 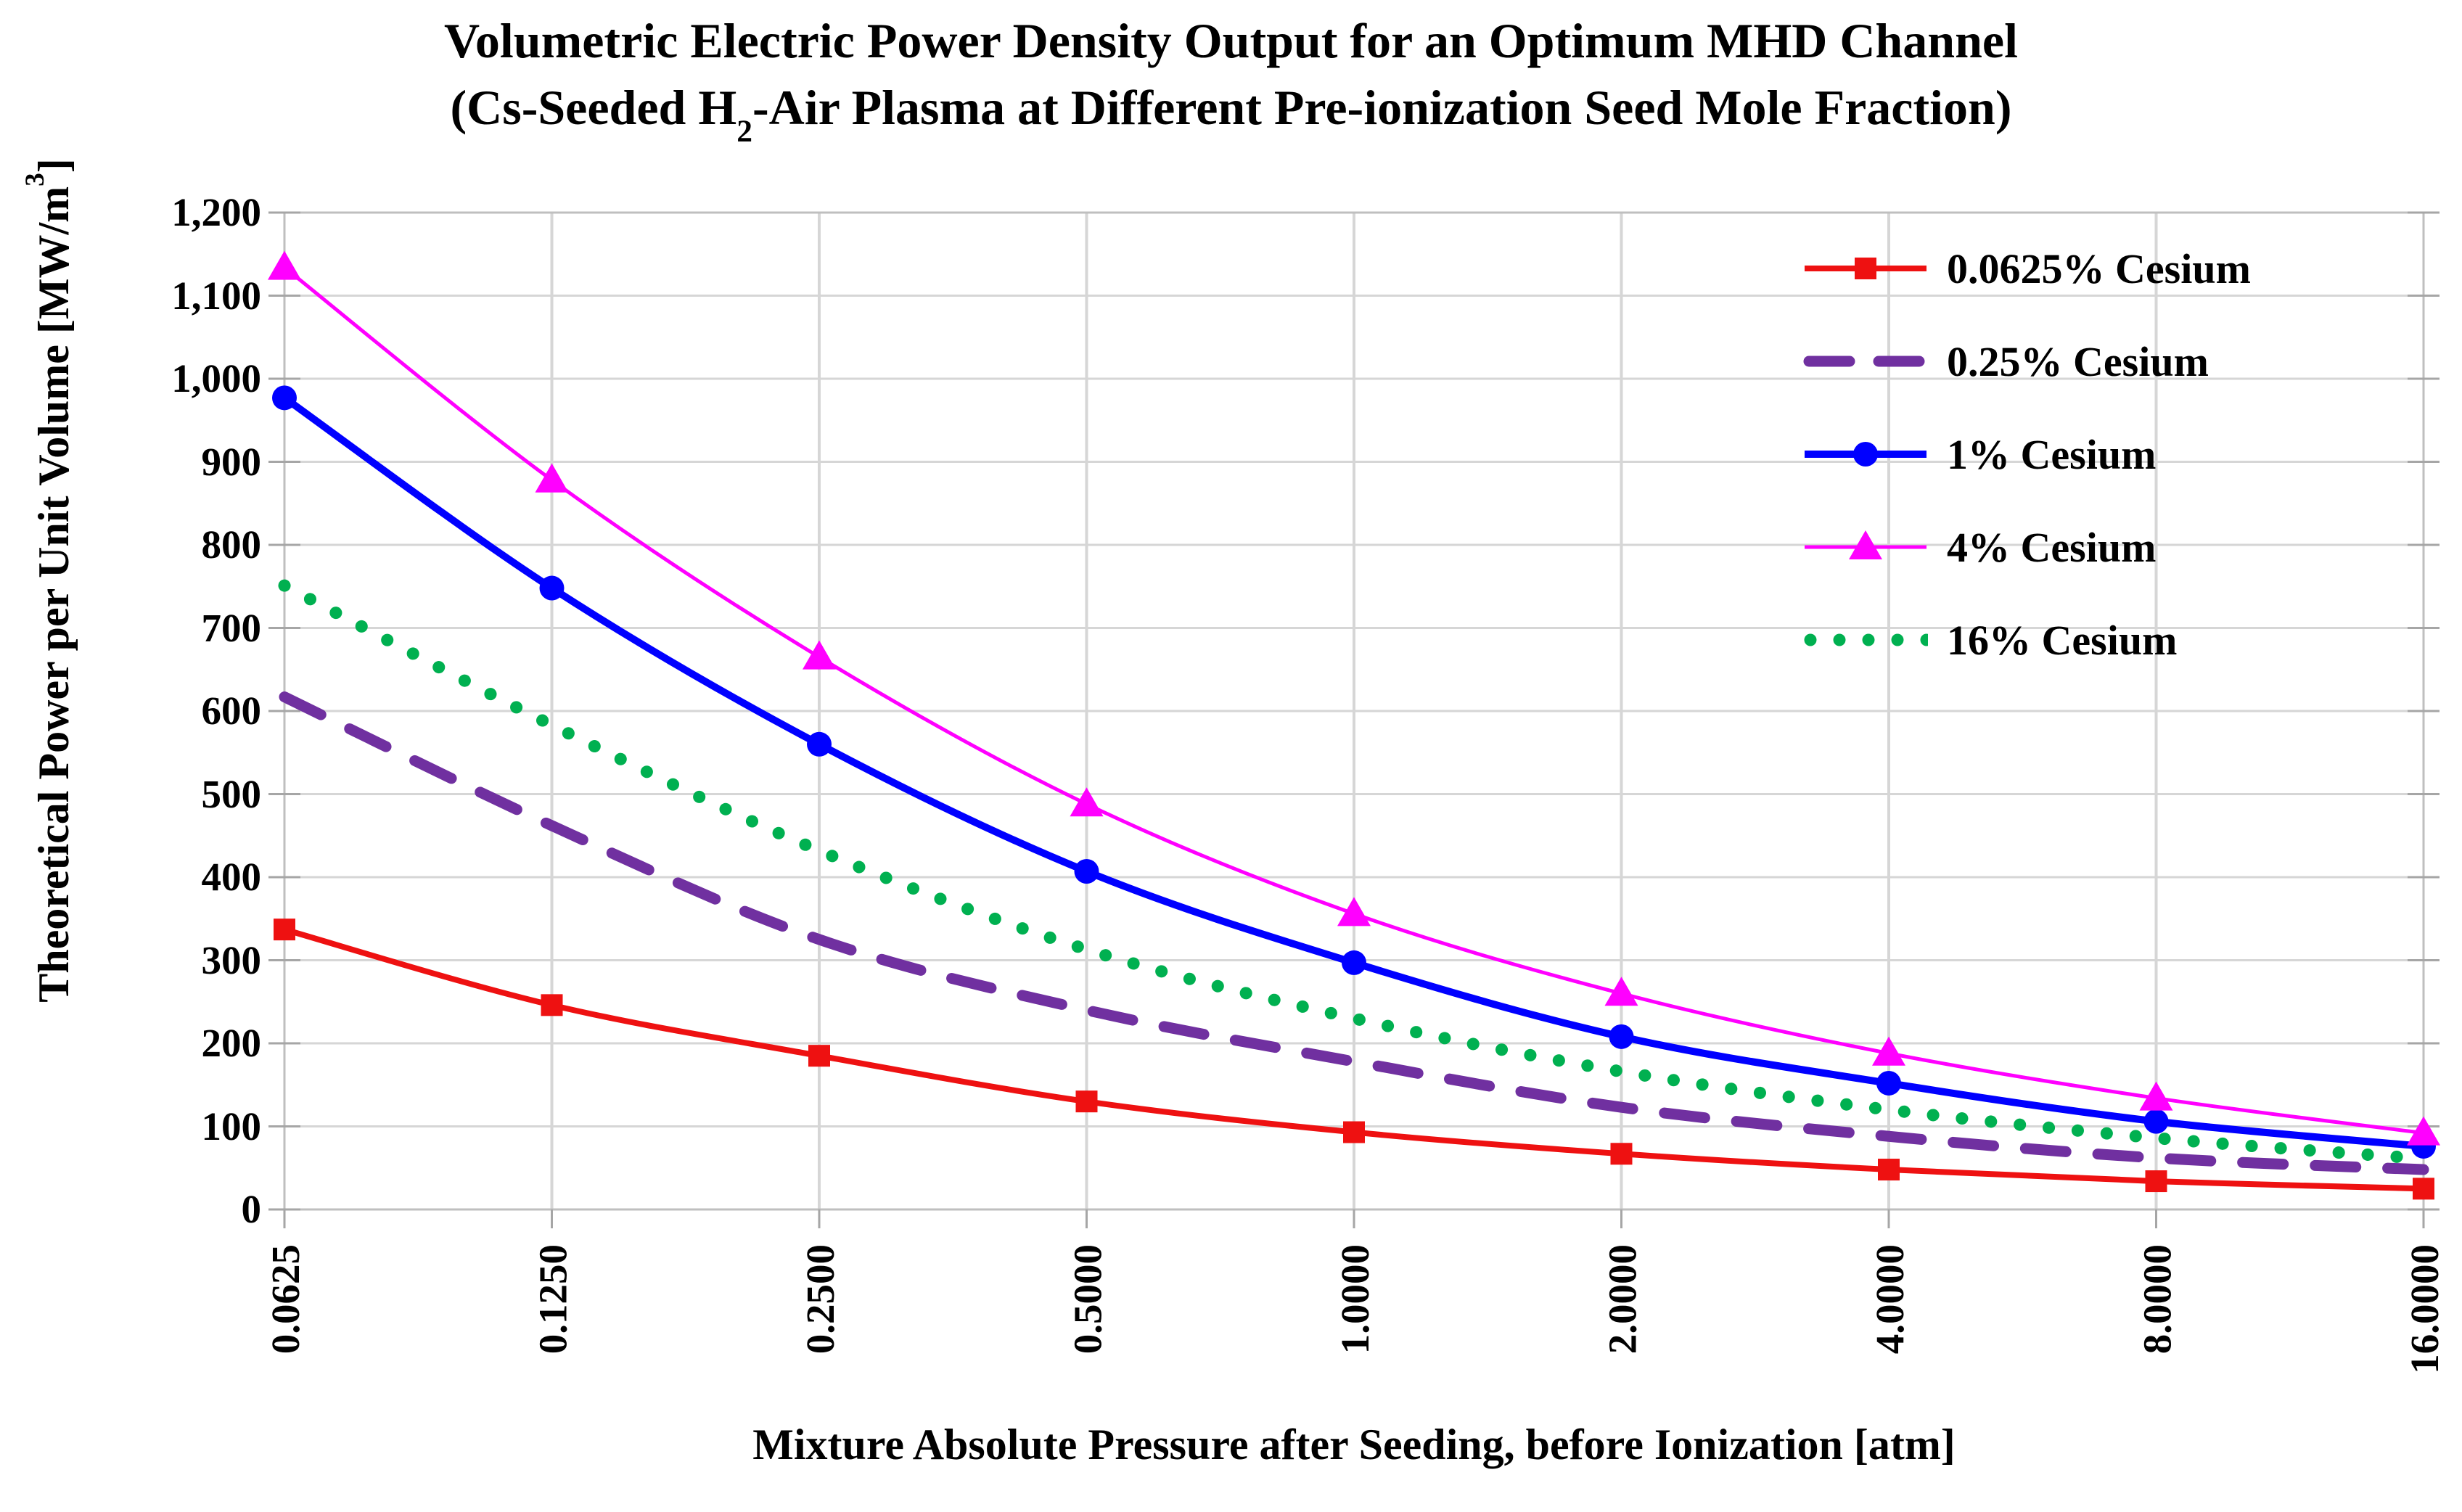 I want to click on legend-sample-none-dotted-thick, so click(x=1866, y=640).